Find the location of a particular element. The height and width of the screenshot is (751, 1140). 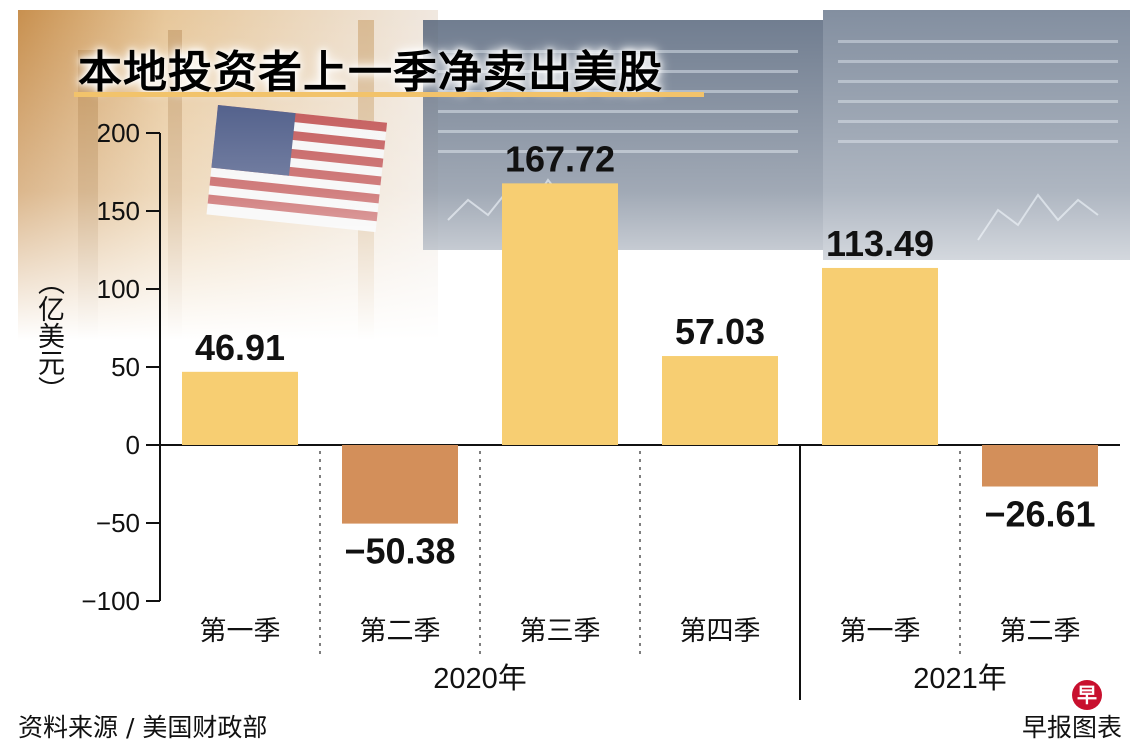

zaobao-logo: 早 is located at coordinates (1087, 695).